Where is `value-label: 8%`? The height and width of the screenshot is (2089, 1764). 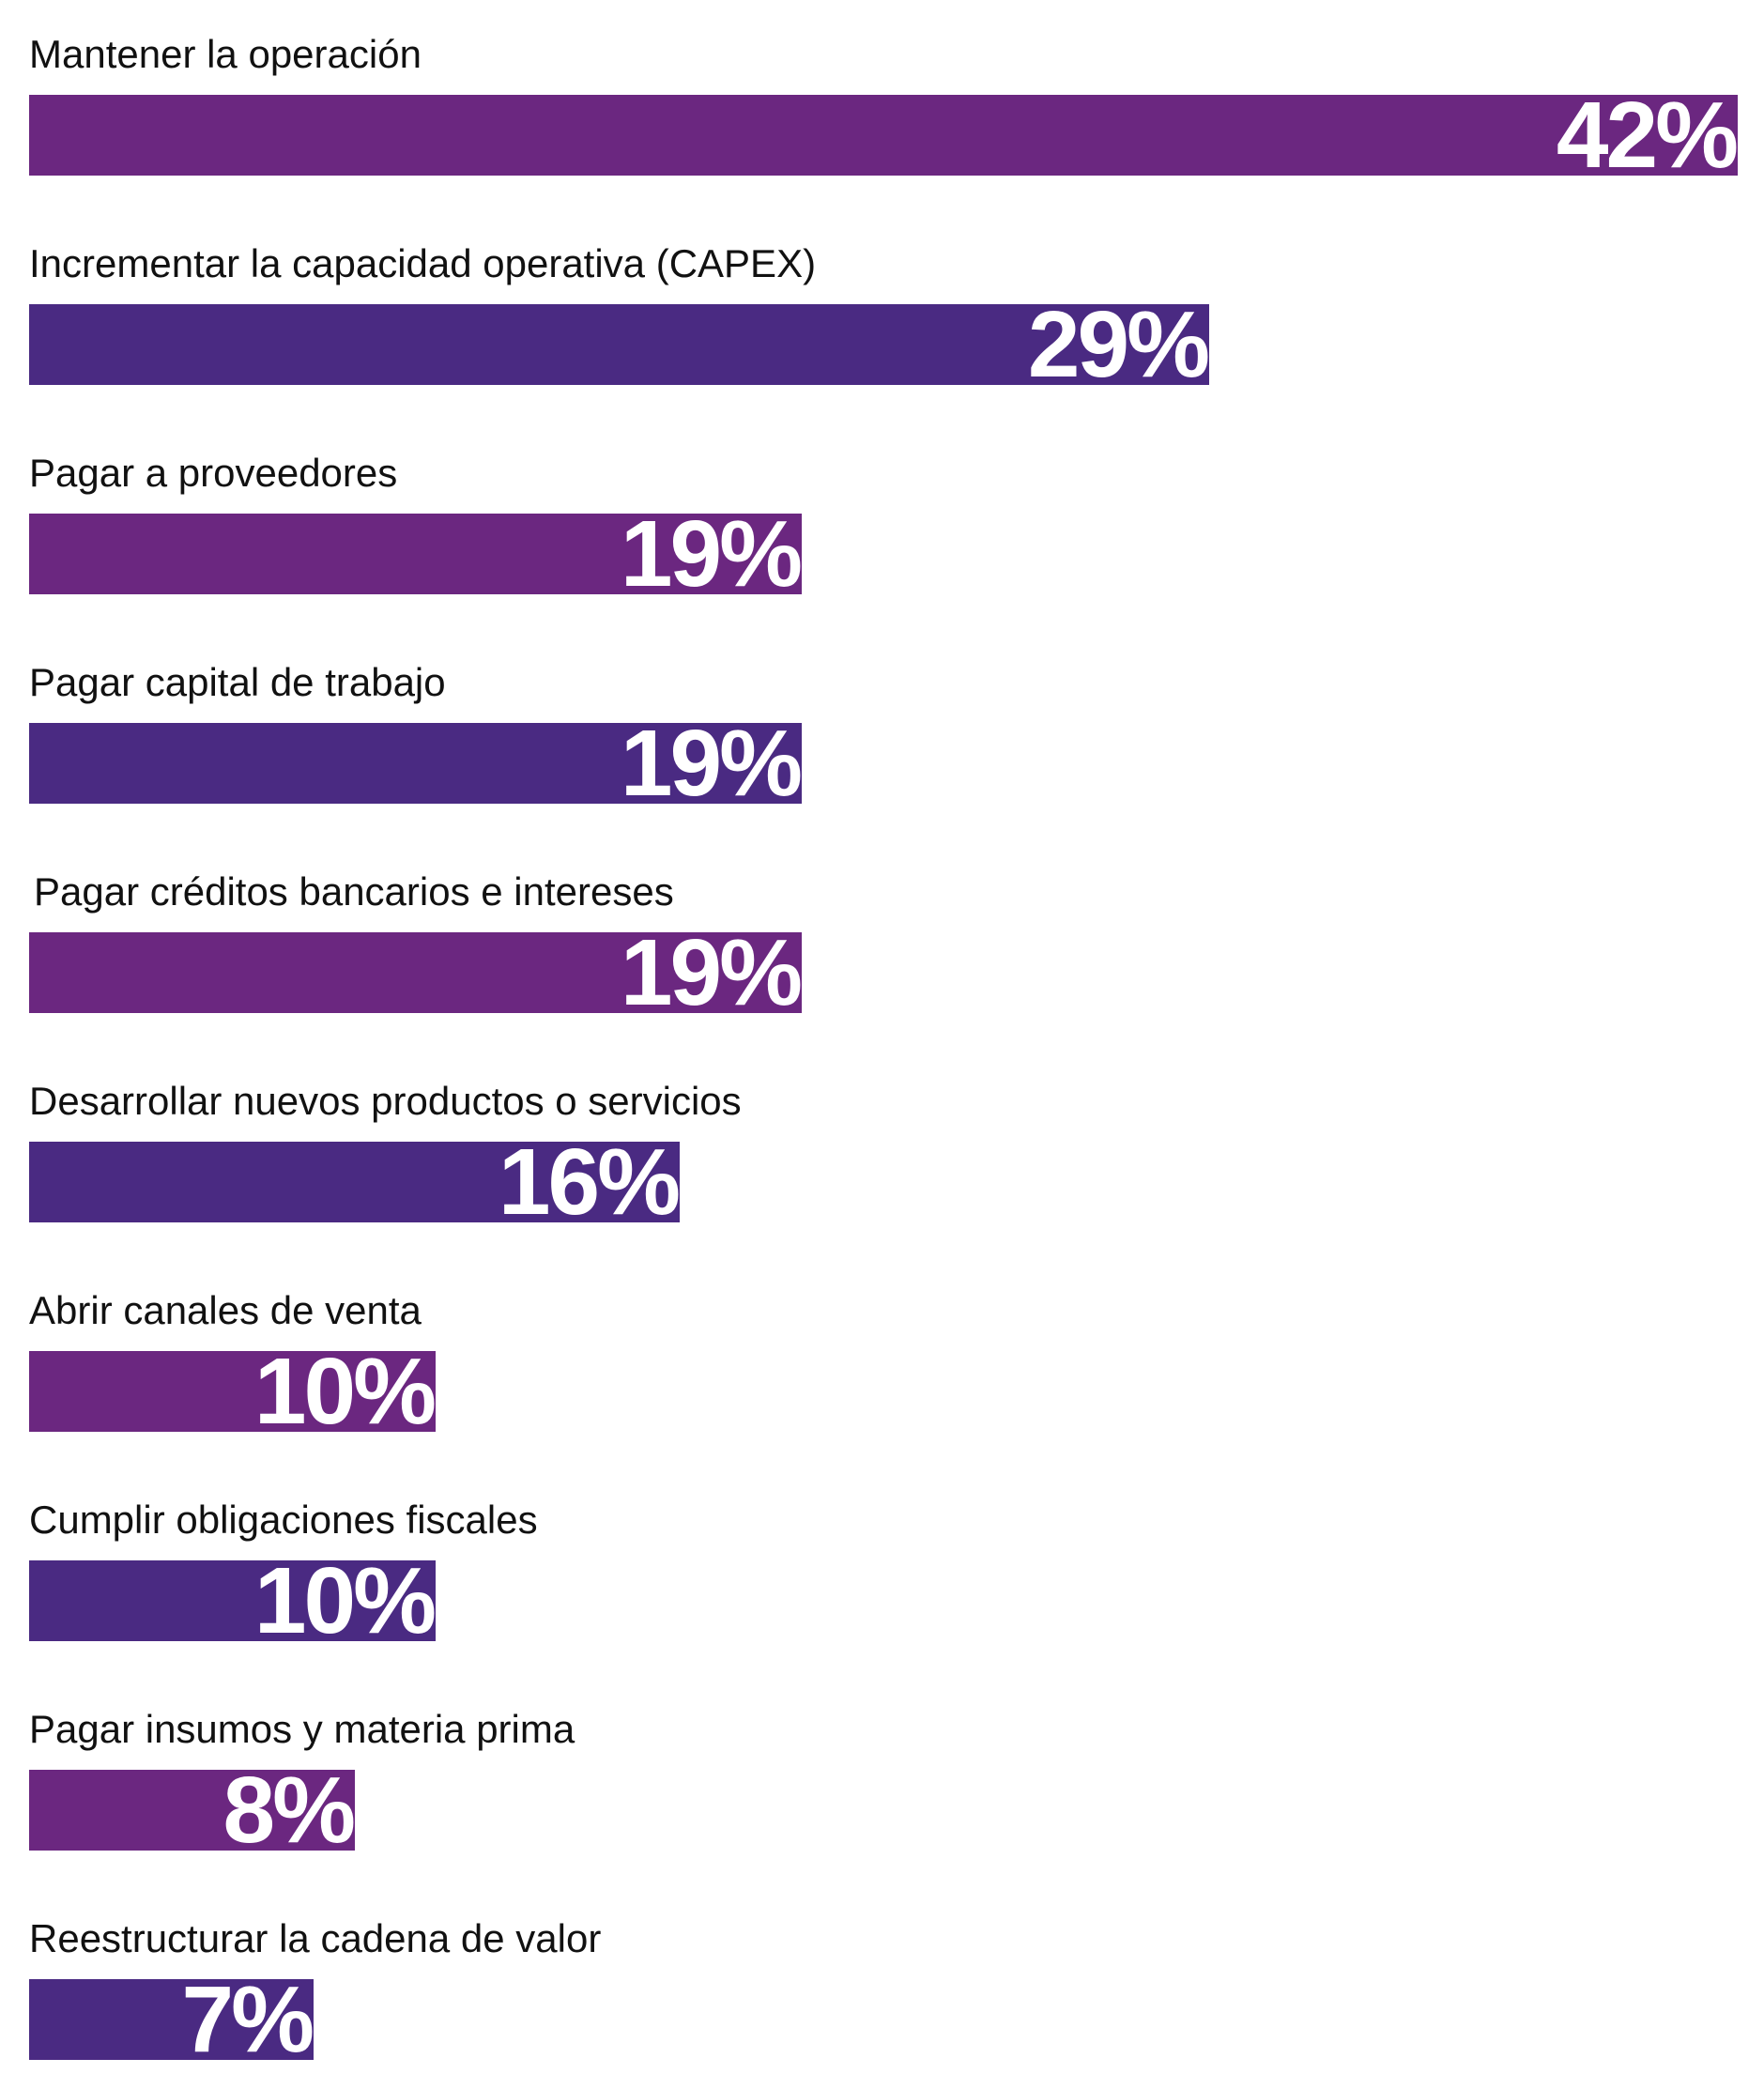
value-label: 8% is located at coordinates (289, 1811).